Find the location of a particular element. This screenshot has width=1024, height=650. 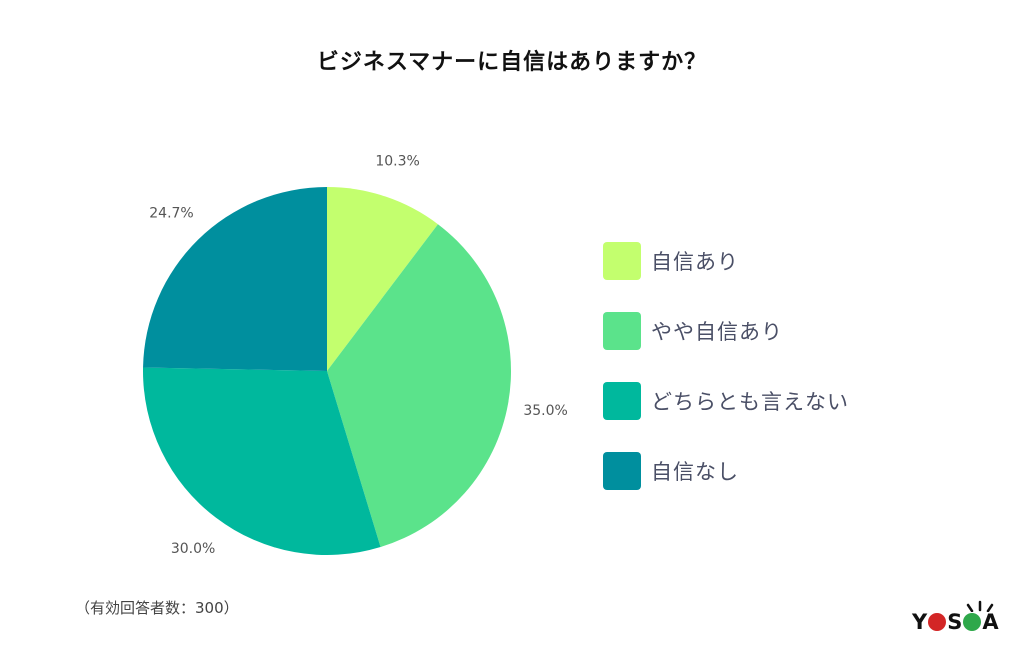

legend-label: どちらとも言えない is located at coordinates (750, 402).